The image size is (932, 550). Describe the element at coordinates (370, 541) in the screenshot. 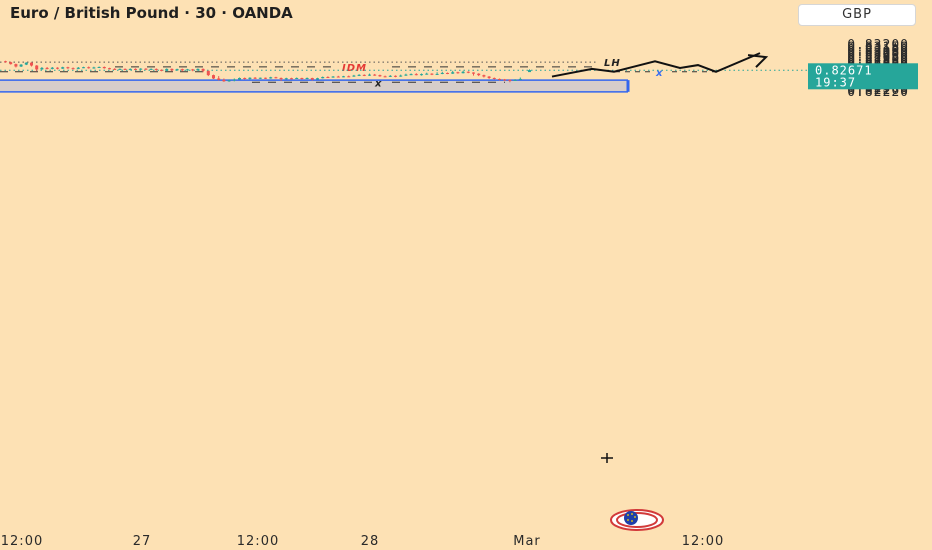

I see `time-tick-label: 28` at that location.